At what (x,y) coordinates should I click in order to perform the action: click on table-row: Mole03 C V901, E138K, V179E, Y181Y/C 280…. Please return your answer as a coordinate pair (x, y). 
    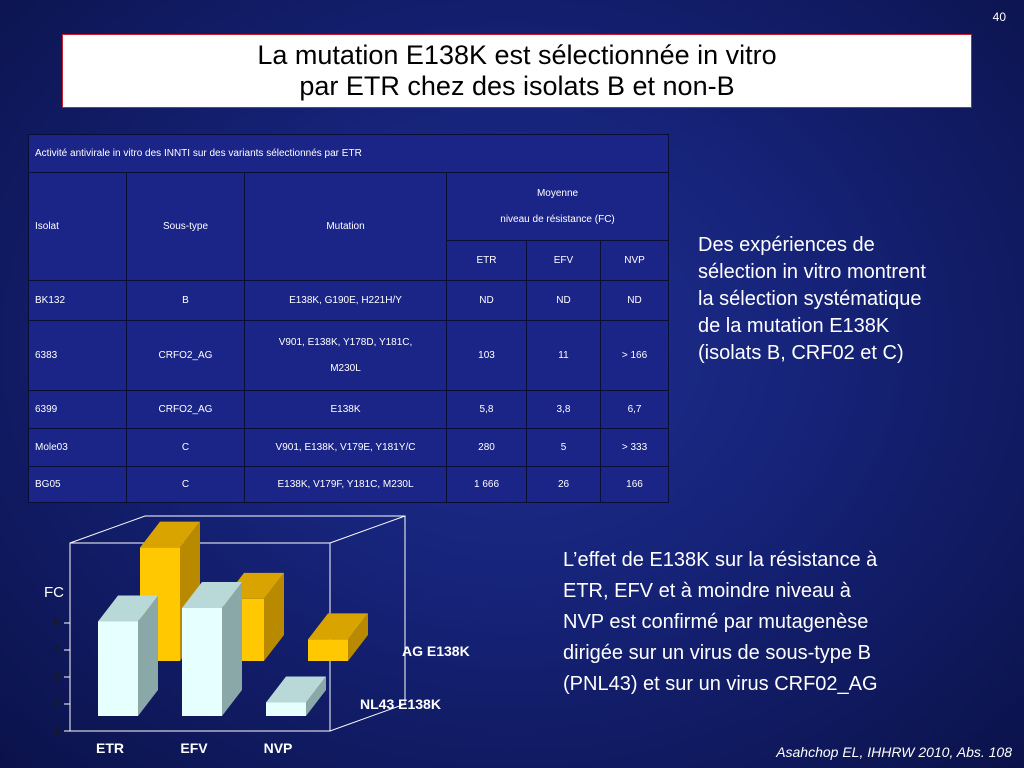
    Looking at the image, I should click on (349, 447).